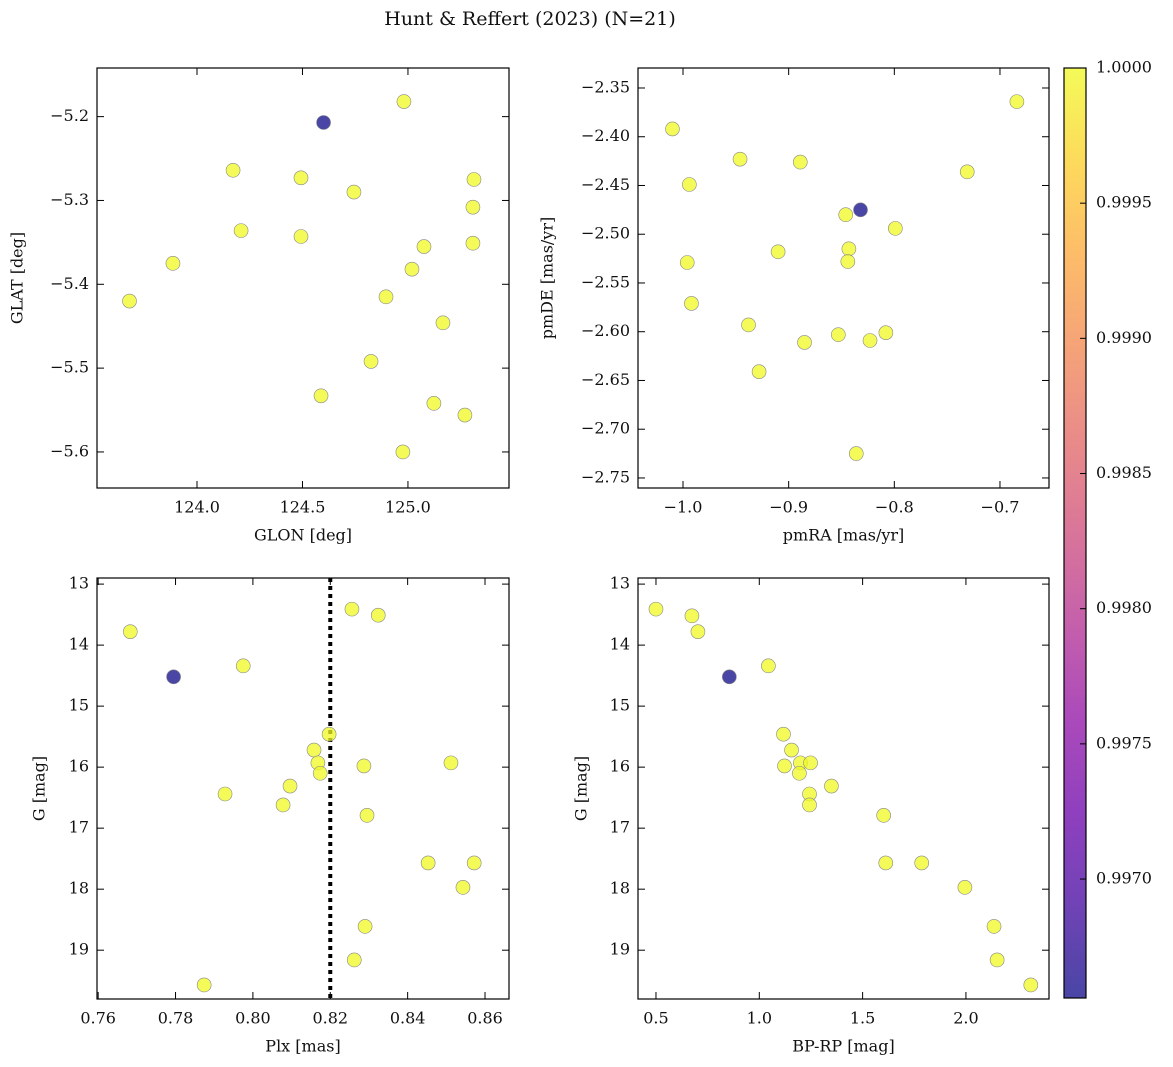 The height and width of the screenshot is (1067, 1173). Describe the element at coordinates (1124, 878) in the screenshot. I see `colorbar-tick-label: 0.9970` at that location.